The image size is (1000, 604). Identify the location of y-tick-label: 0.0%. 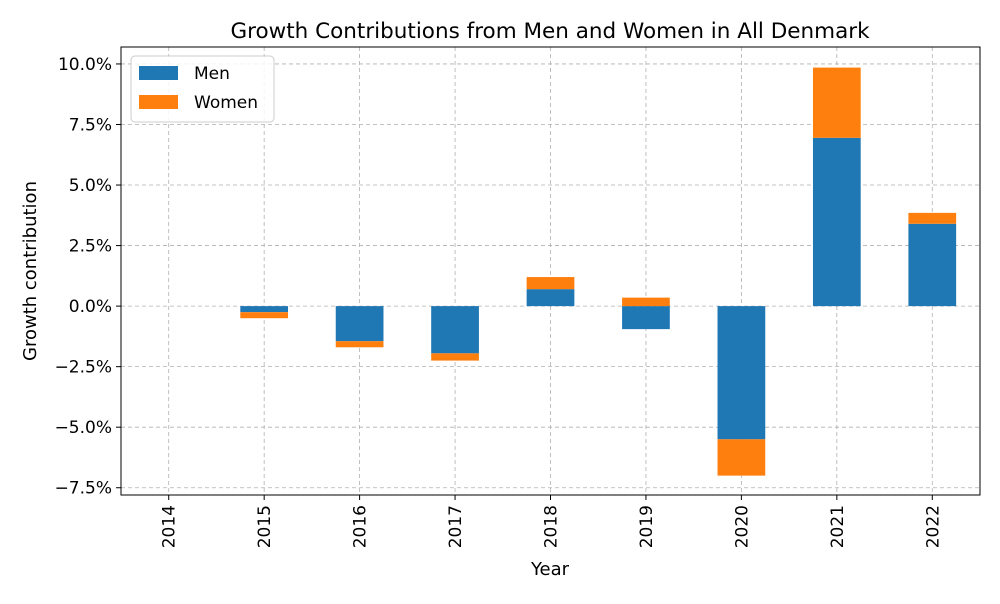
(90, 307).